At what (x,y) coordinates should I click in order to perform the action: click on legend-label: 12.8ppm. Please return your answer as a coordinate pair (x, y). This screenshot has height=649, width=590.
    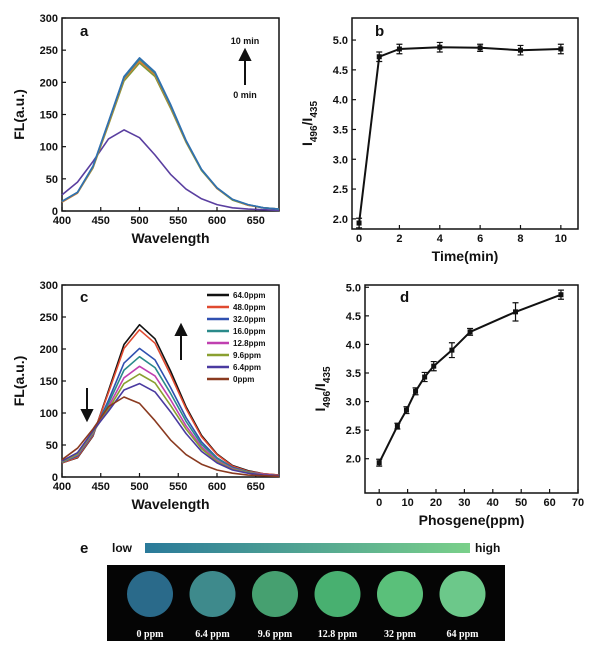
    Looking at the image, I should click on (249, 343).